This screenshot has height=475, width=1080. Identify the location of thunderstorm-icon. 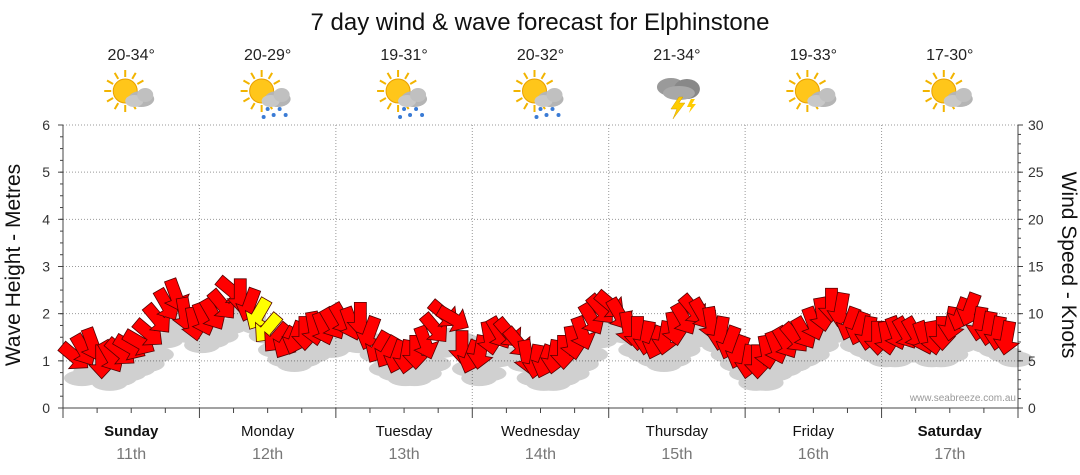
(678, 99).